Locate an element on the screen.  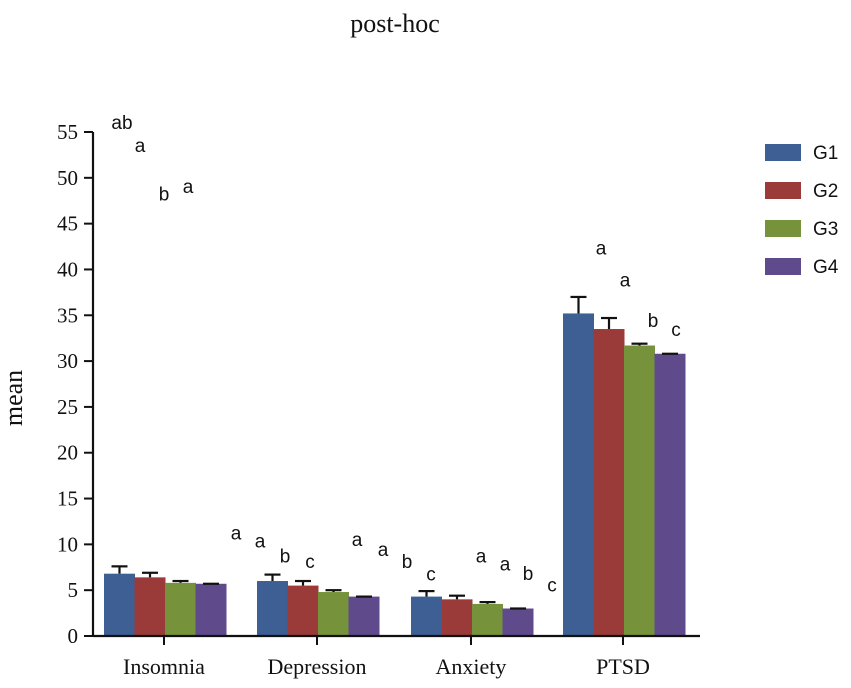
bar-anxiety-g1 is located at coordinates (426, 616).